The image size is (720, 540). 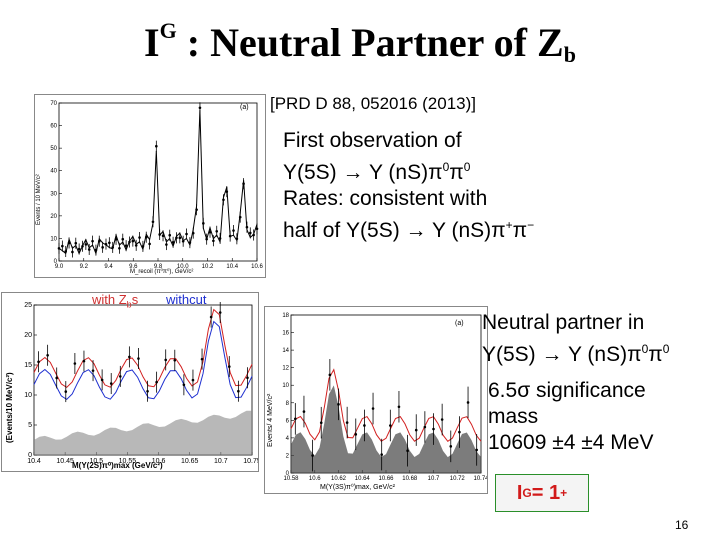 I want to click on y-tick-label: 20, so click(x=28, y=335).